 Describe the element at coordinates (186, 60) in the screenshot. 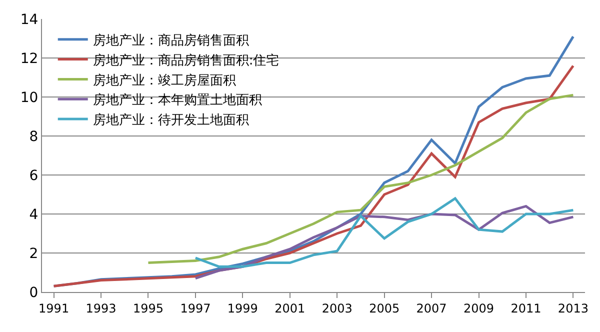

I see `legend-label: 房地产业：商品房销售面积:住宅` at that location.